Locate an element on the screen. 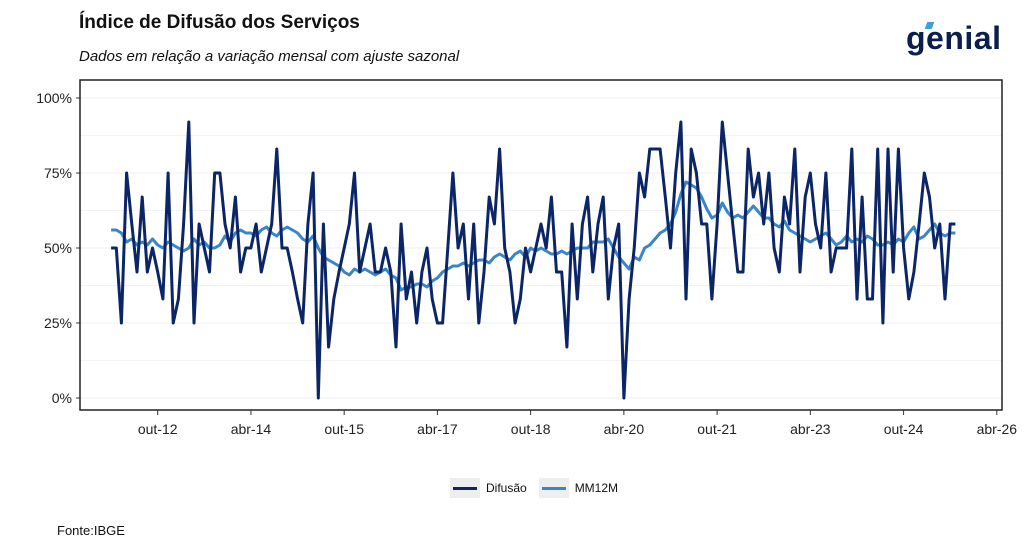  x-tick-label: out-24 is located at coordinates (904, 429).